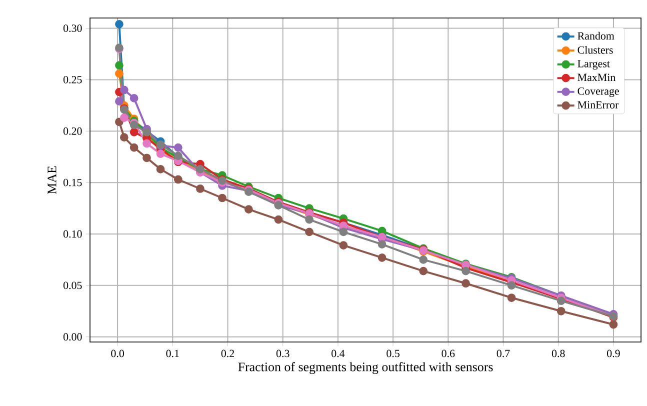 This screenshot has height=406, width=647. Describe the element at coordinates (594, 65) in the screenshot. I see `legend-label: Largest` at that location.